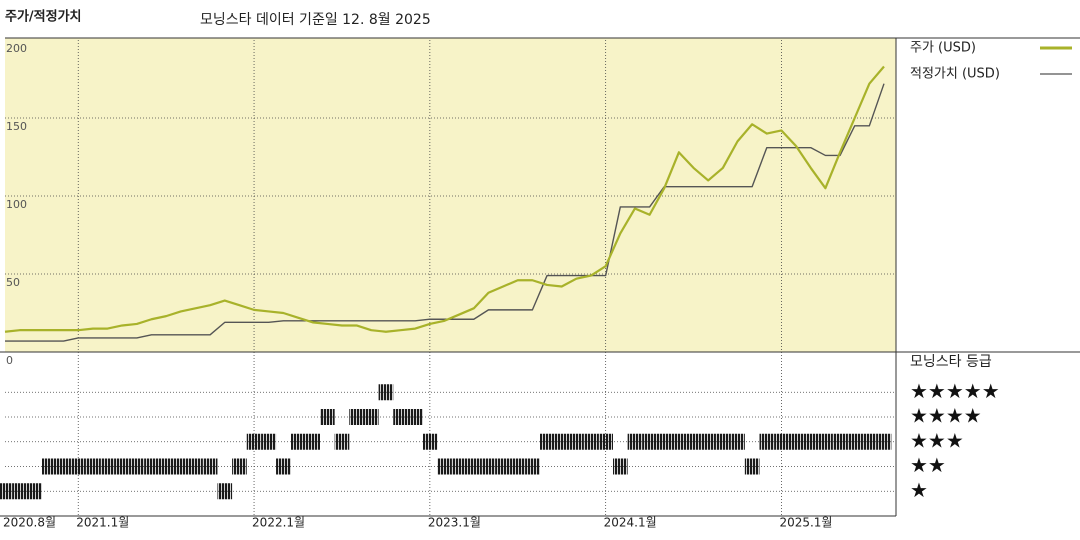 The width and height of the screenshot is (1080, 540). Describe the element at coordinates (16, 126) in the screenshot. I see `y-tick-label: 150` at that location.